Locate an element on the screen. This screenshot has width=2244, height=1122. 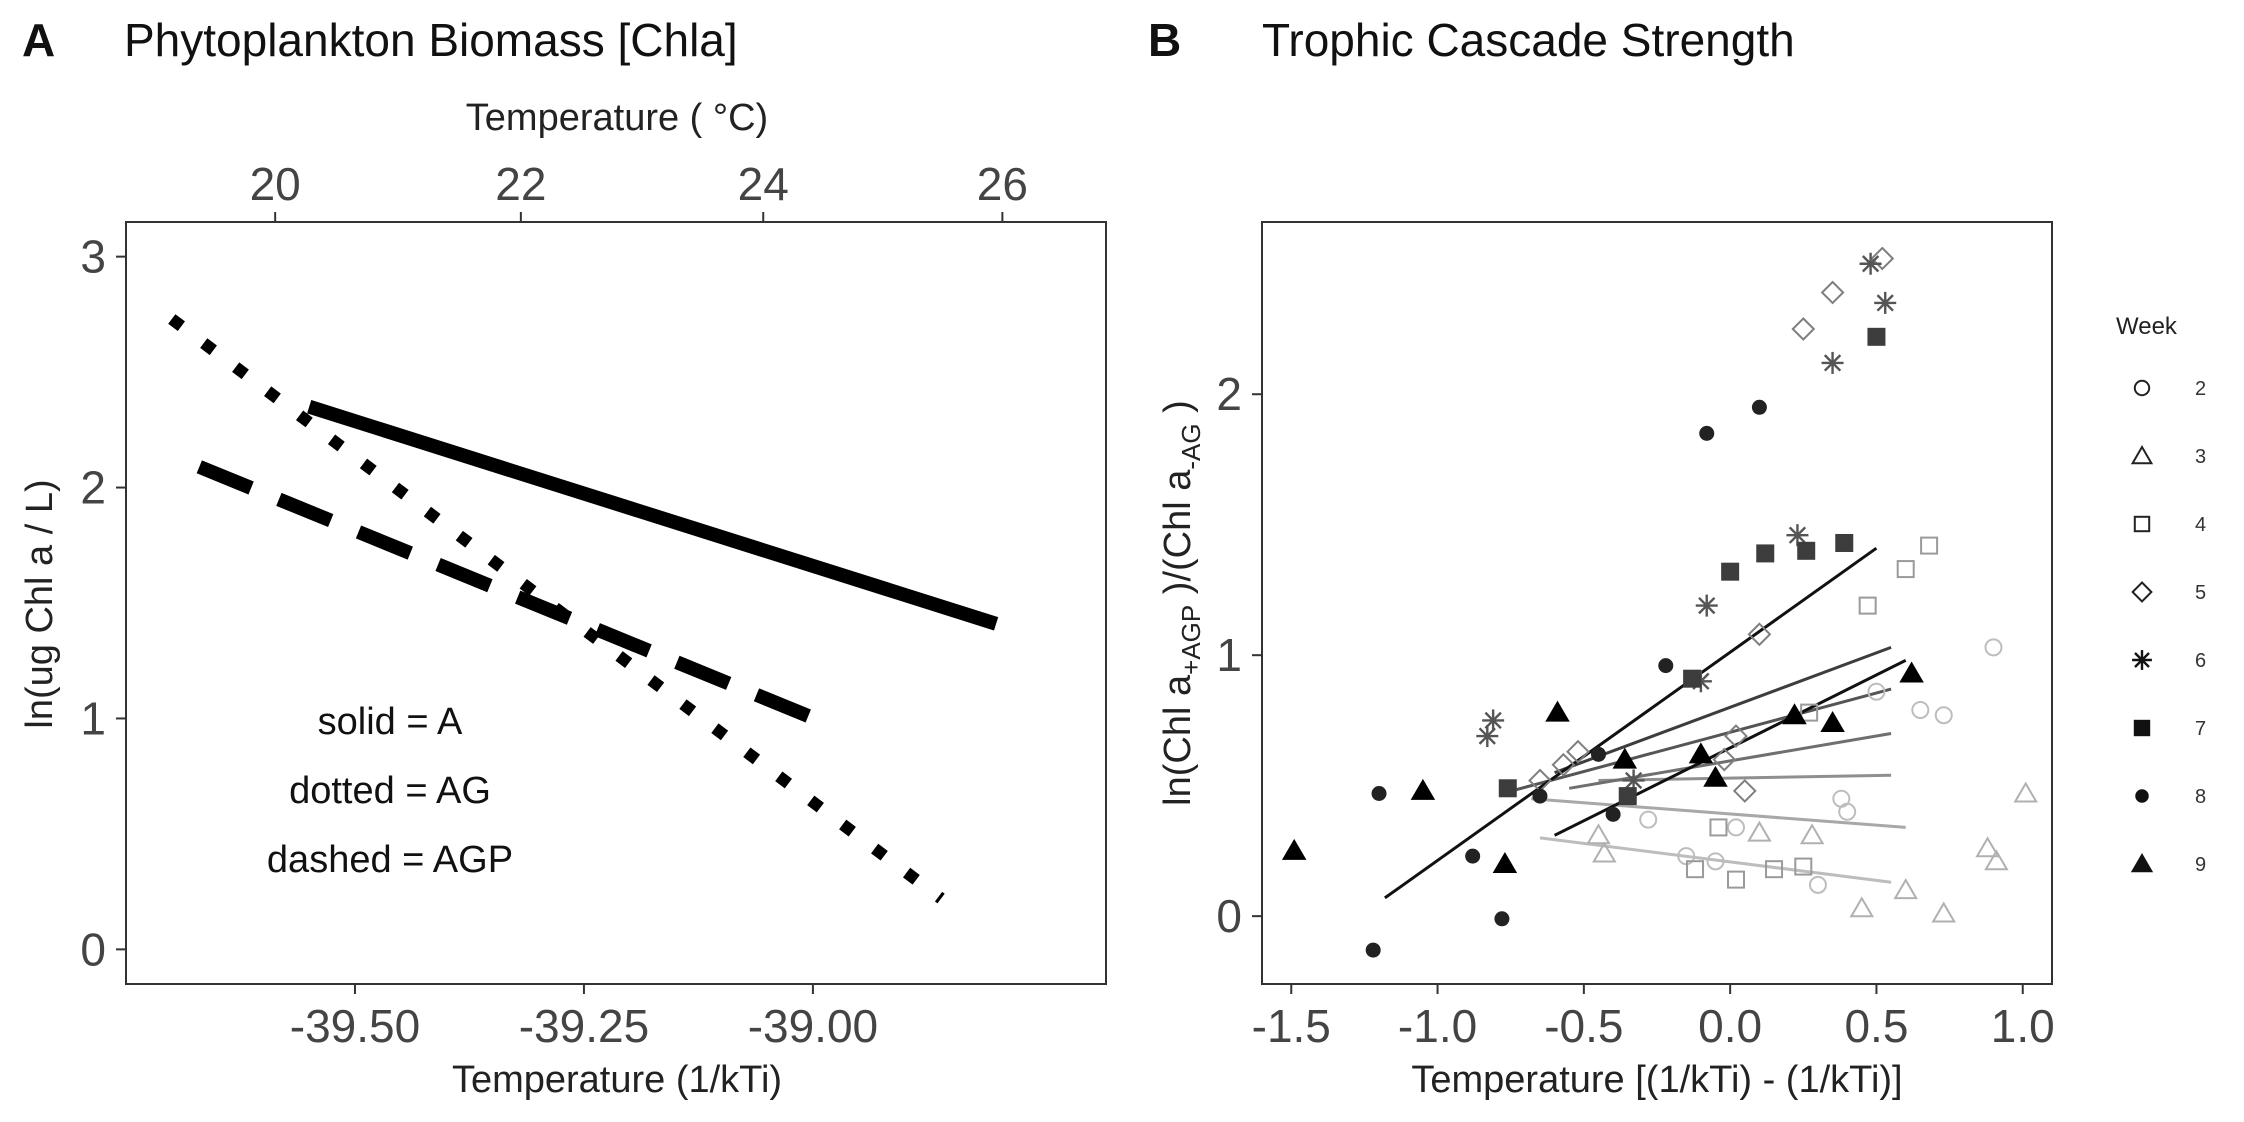
panel-b-y-axis-label: ln(Chl a+AGP )/(Chl a-AG ) is located at coordinates (1181, 603).